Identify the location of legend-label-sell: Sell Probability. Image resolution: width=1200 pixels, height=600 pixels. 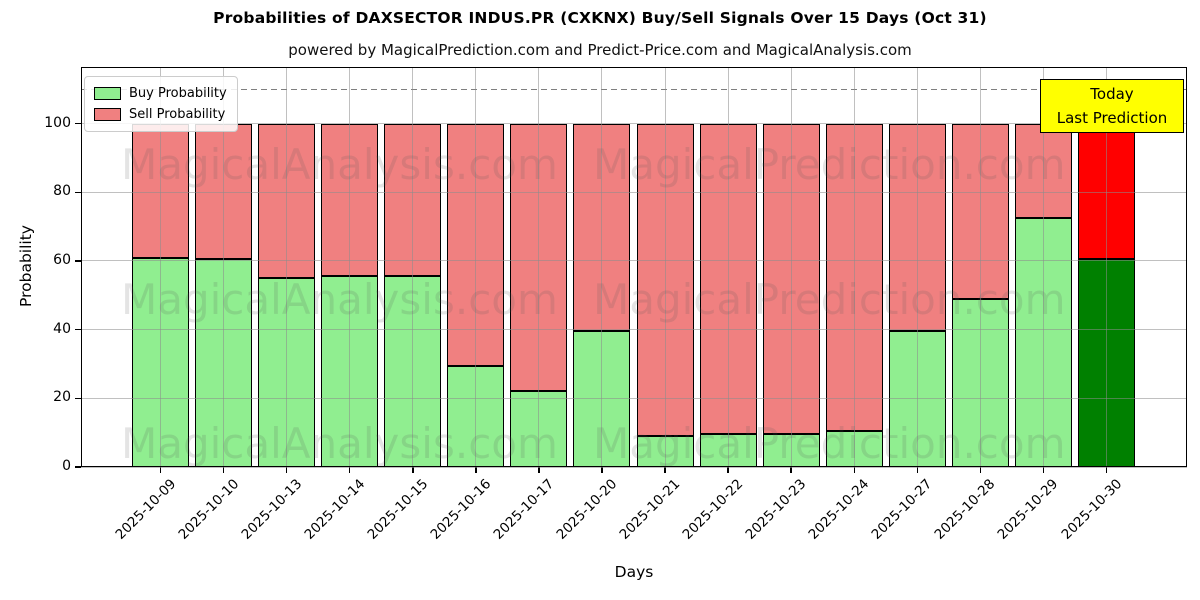
(177, 114).